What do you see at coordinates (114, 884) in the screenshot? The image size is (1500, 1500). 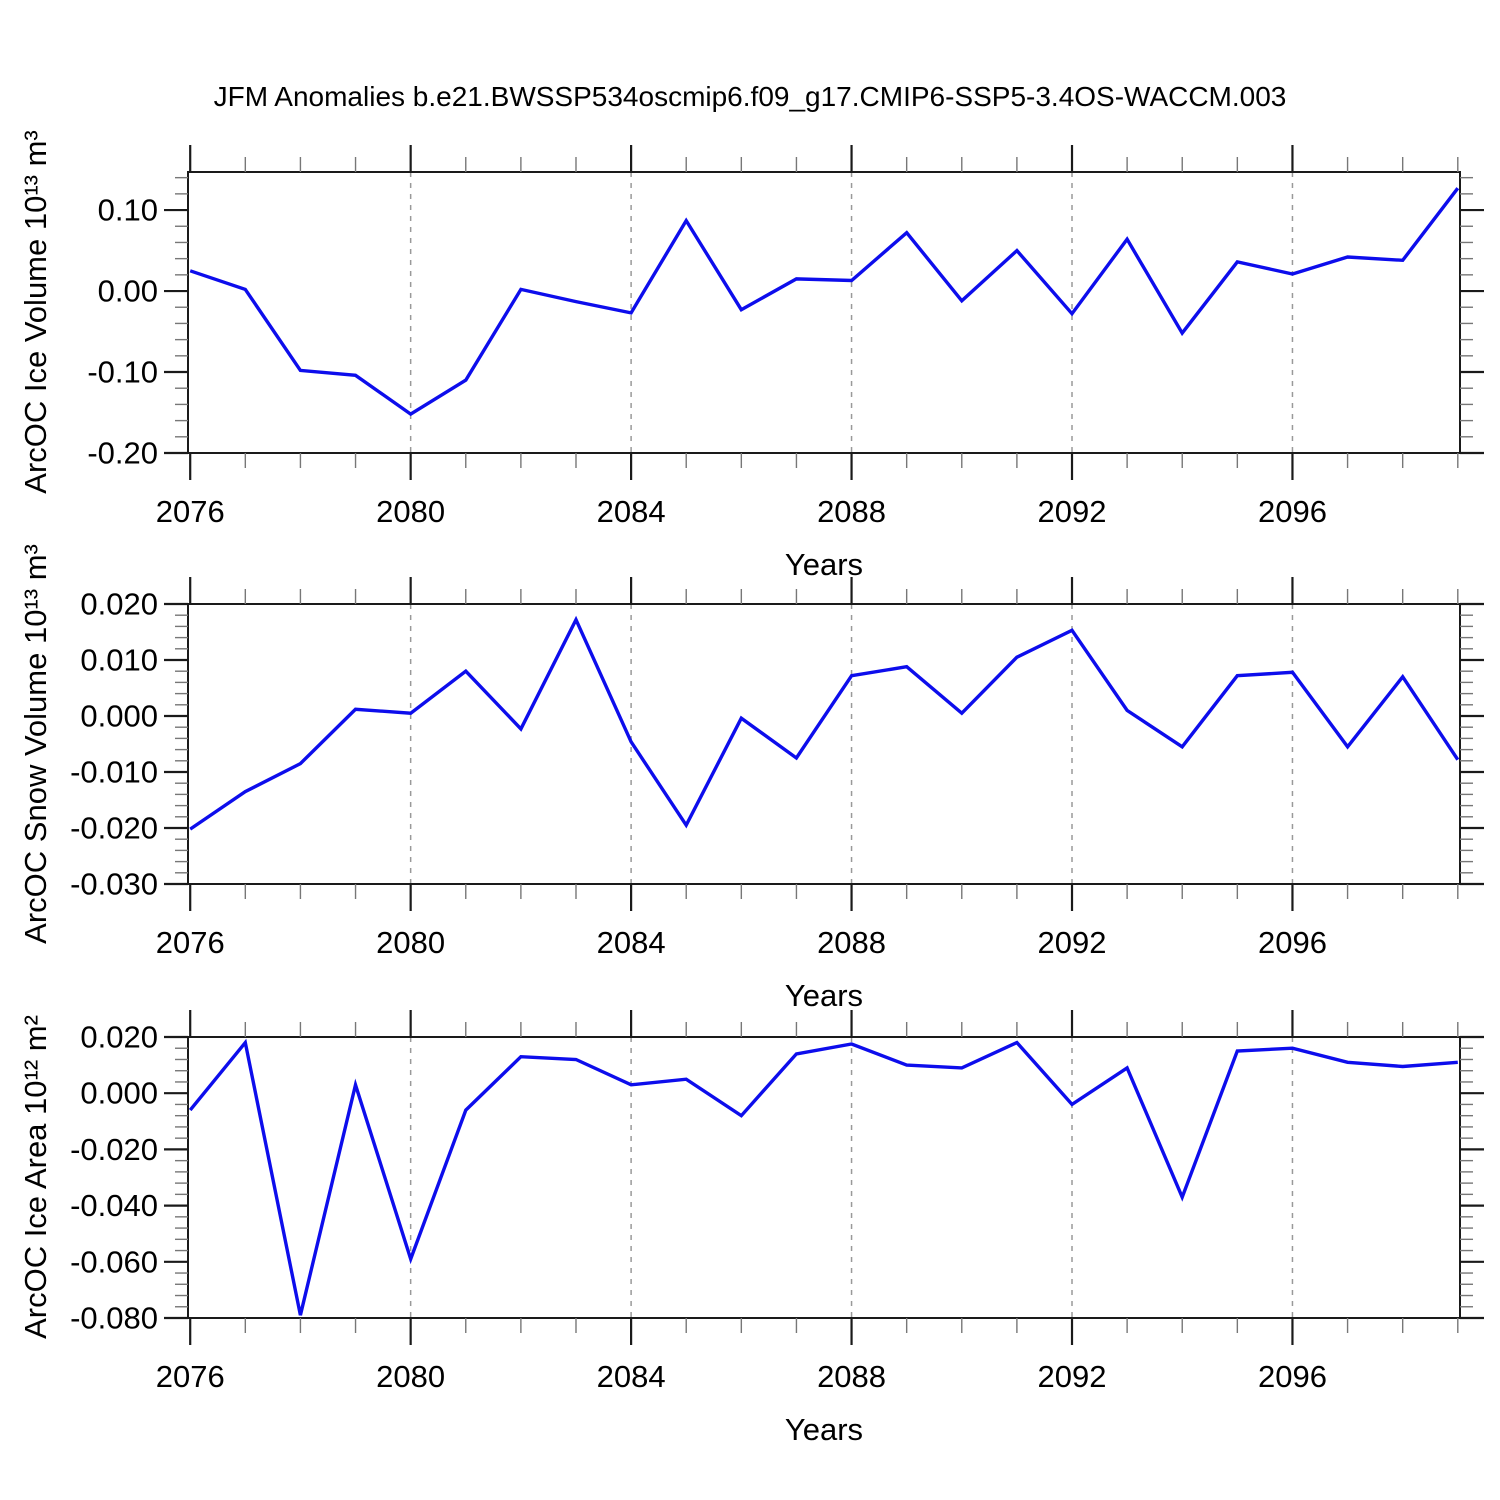 I see `y-tick-label: -0.030` at bounding box center [114, 884].